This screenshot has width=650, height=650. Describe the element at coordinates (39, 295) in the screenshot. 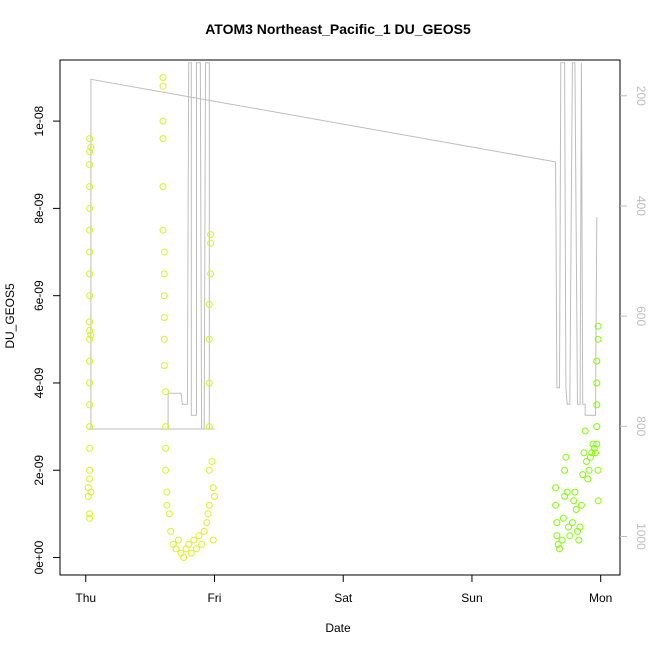

I see `y-tick-label: 6e-09` at that location.